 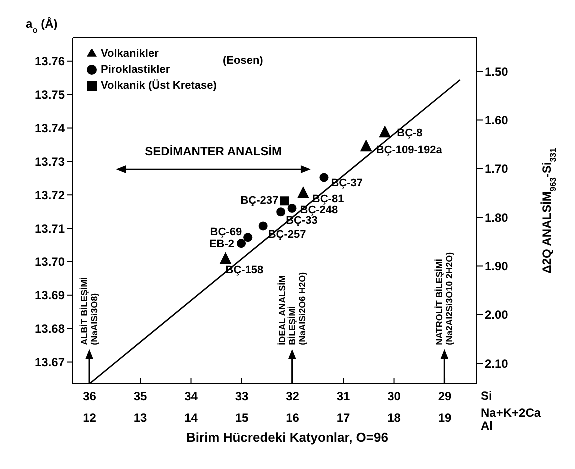 What do you see at coordinates (222, 244) in the screenshot?
I see `data-label: EB-2` at bounding box center [222, 244].